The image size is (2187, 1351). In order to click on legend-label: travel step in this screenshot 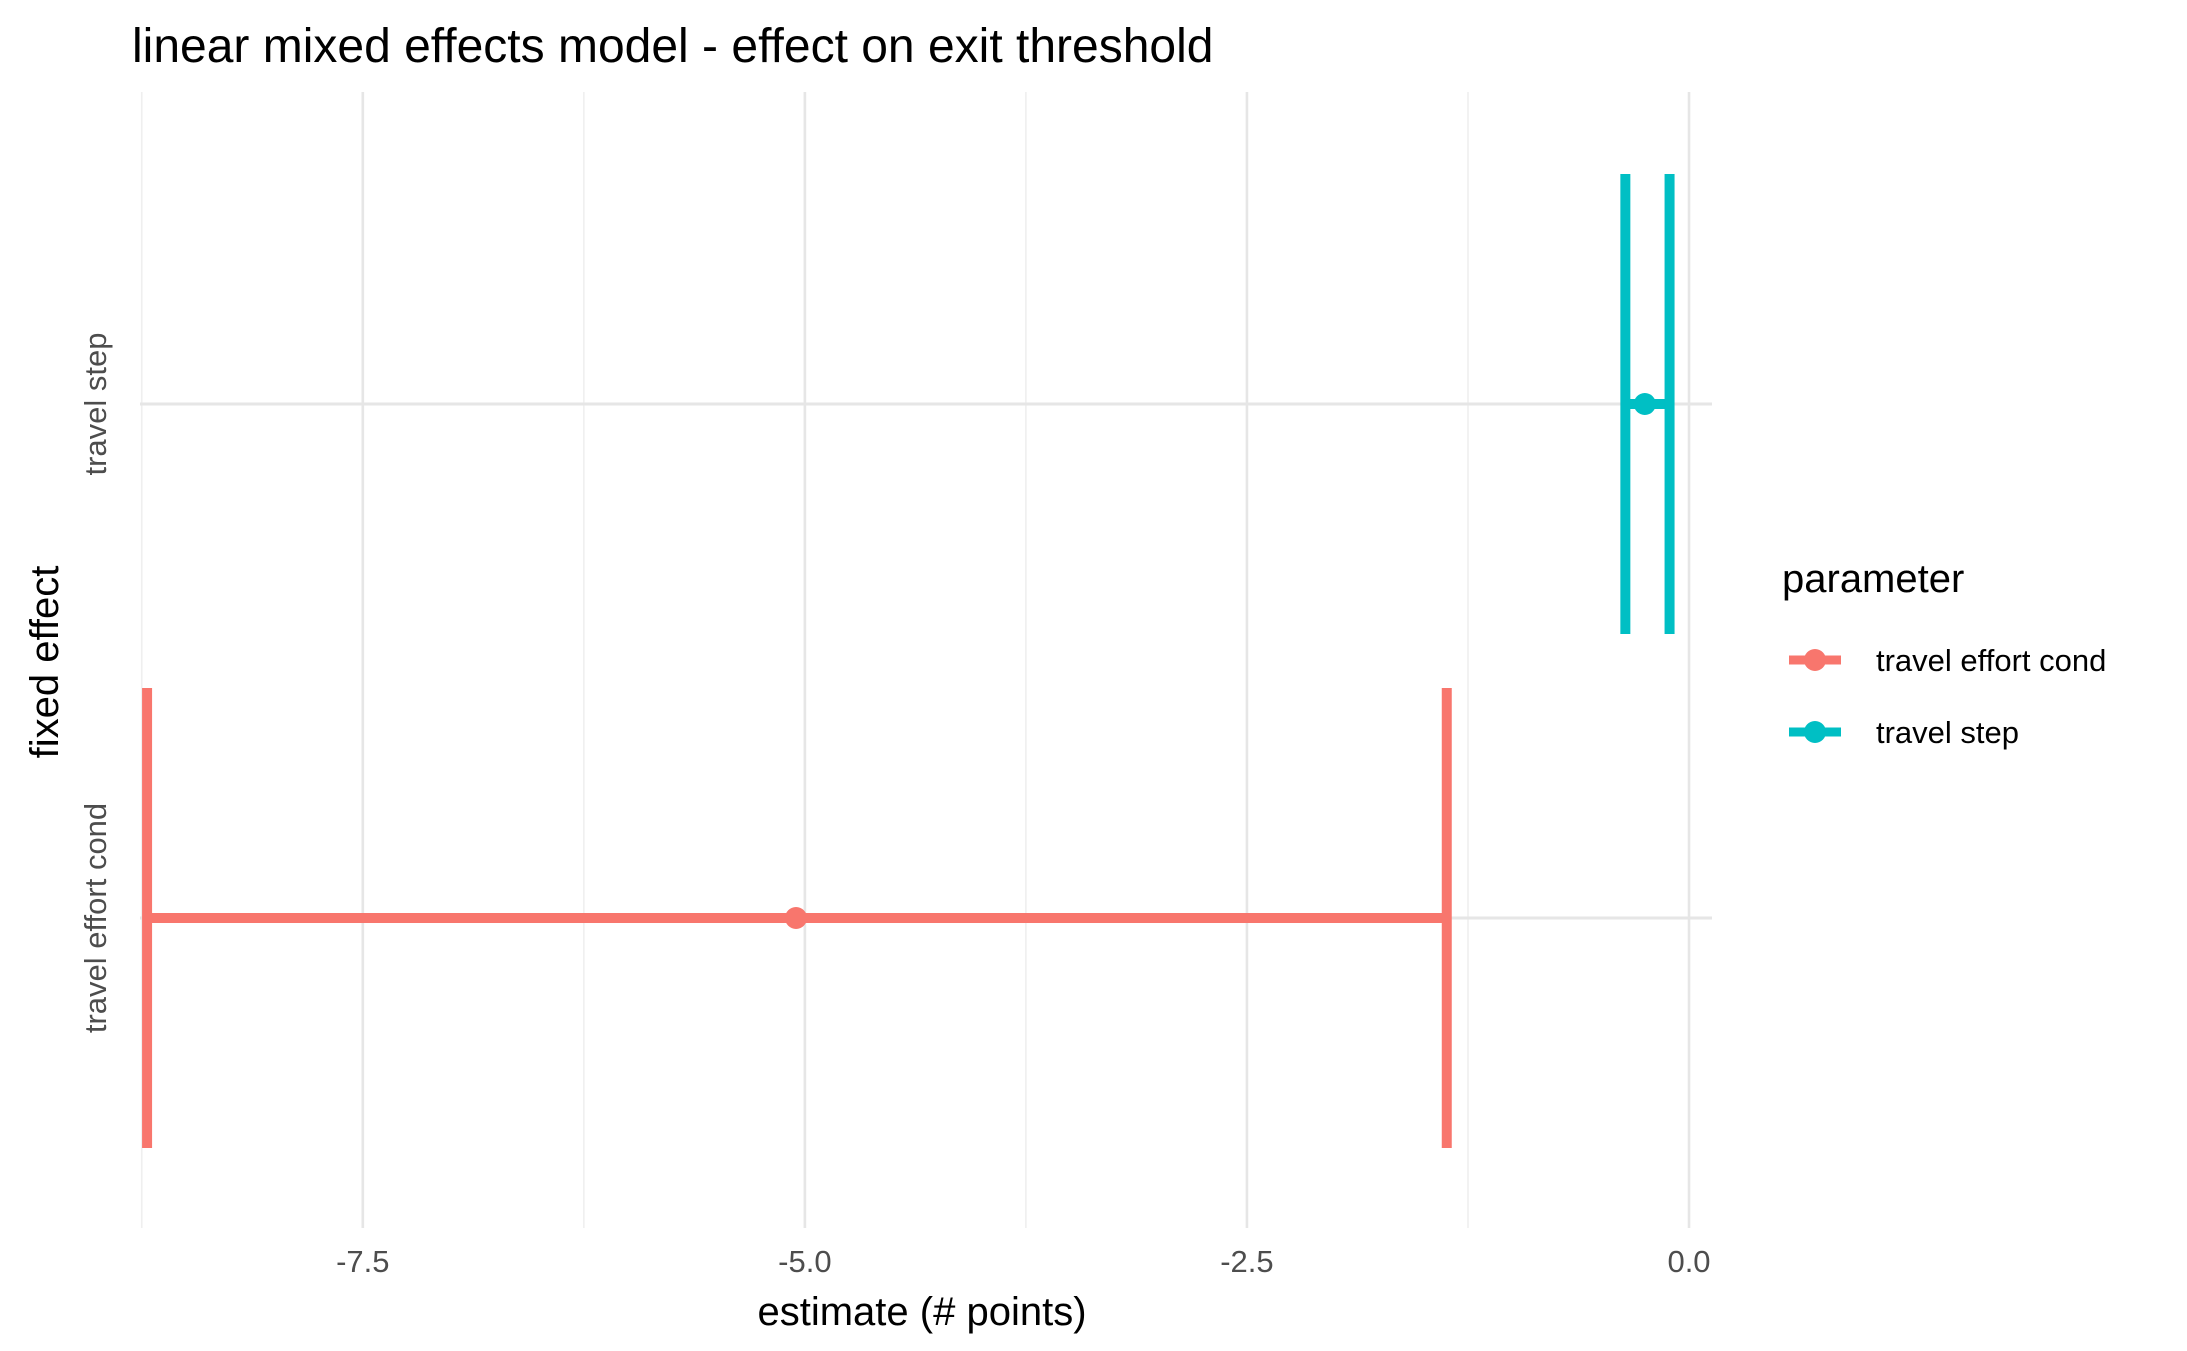, I will do `click(1947, 732)`.